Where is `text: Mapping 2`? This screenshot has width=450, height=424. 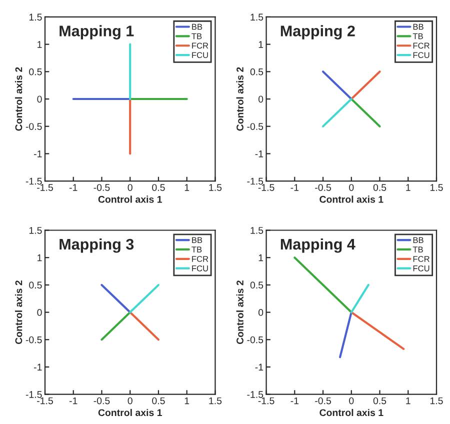 text: Mapping 2 is located at coordinates (317, 32).